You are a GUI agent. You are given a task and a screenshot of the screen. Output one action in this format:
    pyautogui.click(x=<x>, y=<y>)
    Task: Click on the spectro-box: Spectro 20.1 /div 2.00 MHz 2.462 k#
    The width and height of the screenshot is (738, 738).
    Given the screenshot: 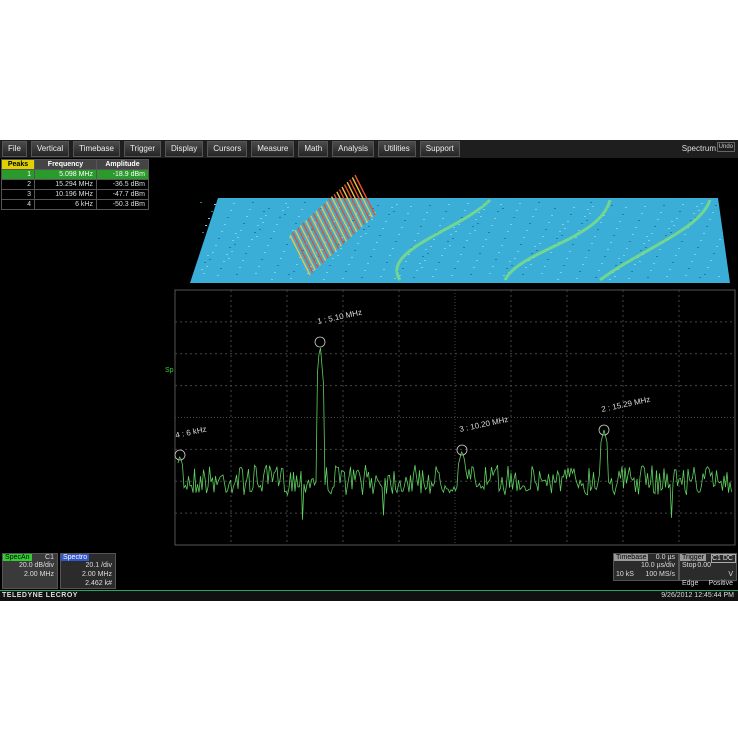 What is the action you would take?
    pyautogui.click(x=88, y=571)
    